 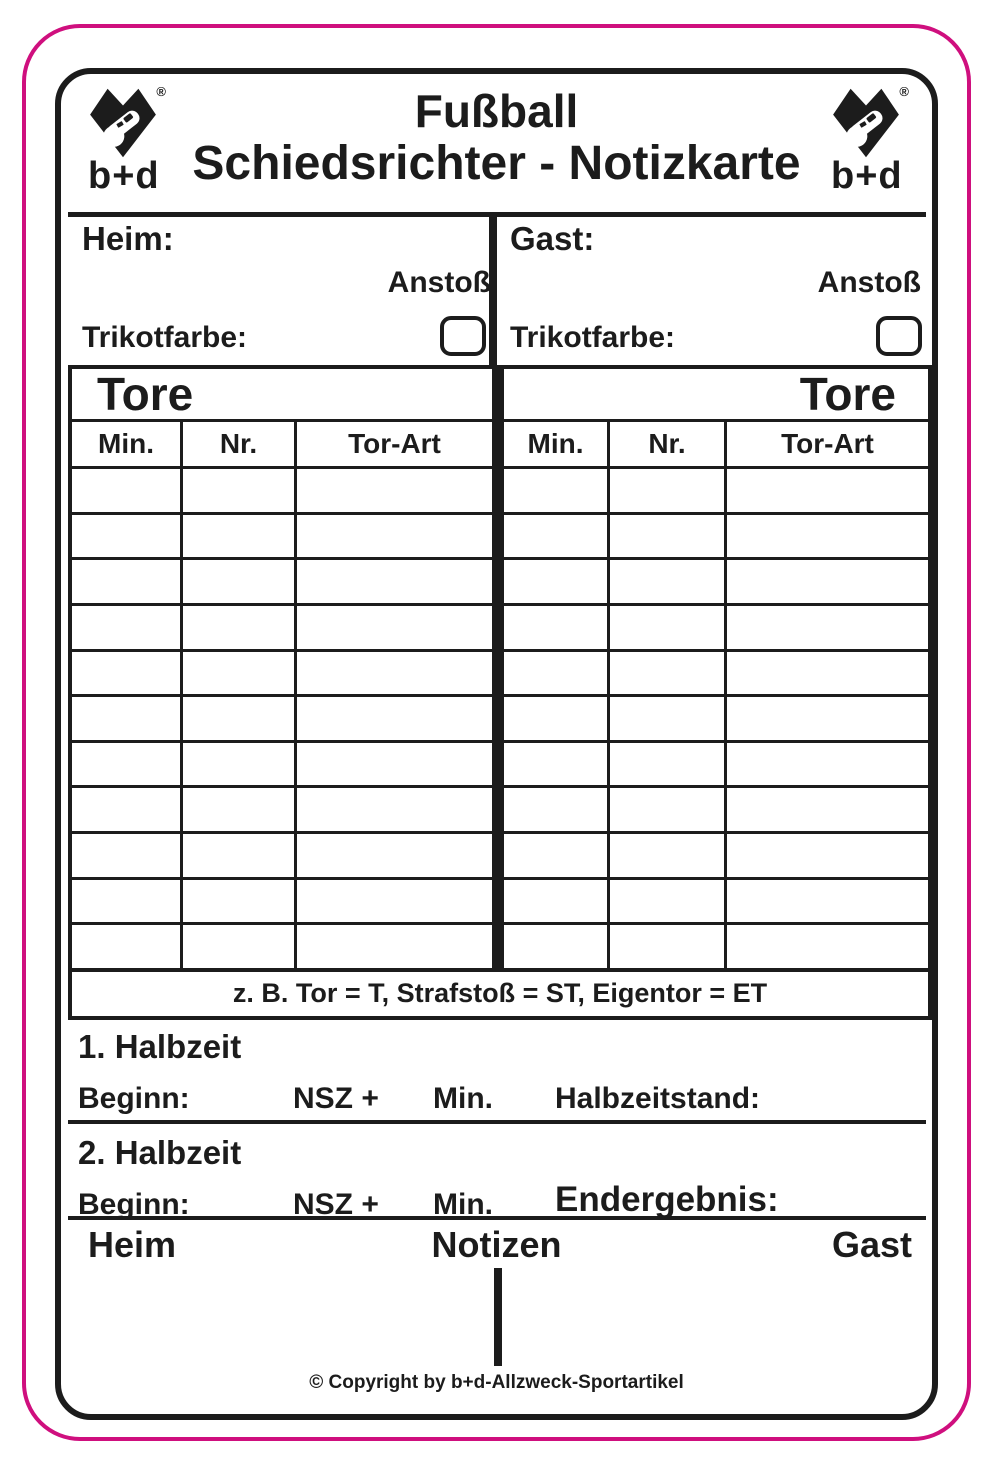 I want to click on bd-logo-right: ® b+d, so click(x=870, y=139).